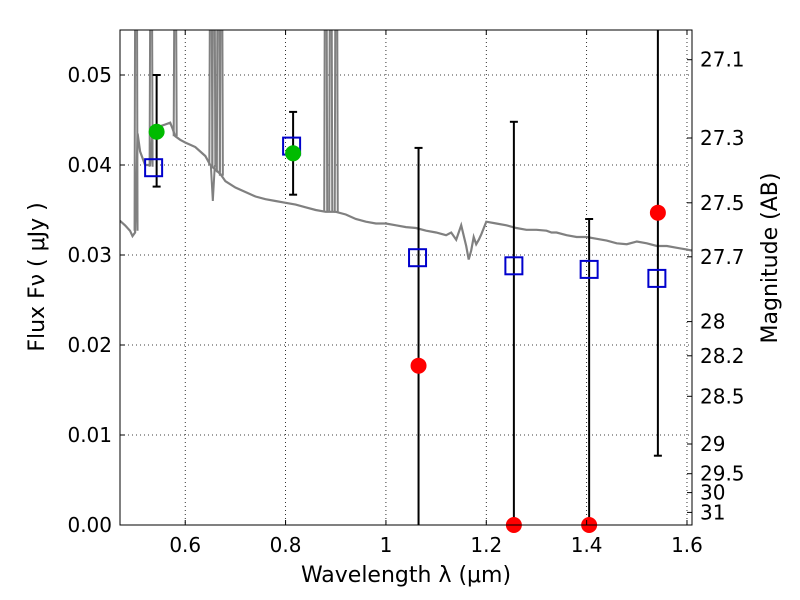 The height and width of the screenshot is (600, 800). I want to click on y-tick-label: 0.03, so click(89, 255).